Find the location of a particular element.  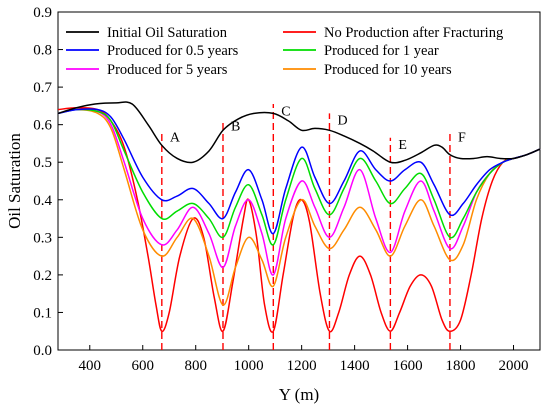

x-tick-label: 1000 is located at coordinates (249, 366).